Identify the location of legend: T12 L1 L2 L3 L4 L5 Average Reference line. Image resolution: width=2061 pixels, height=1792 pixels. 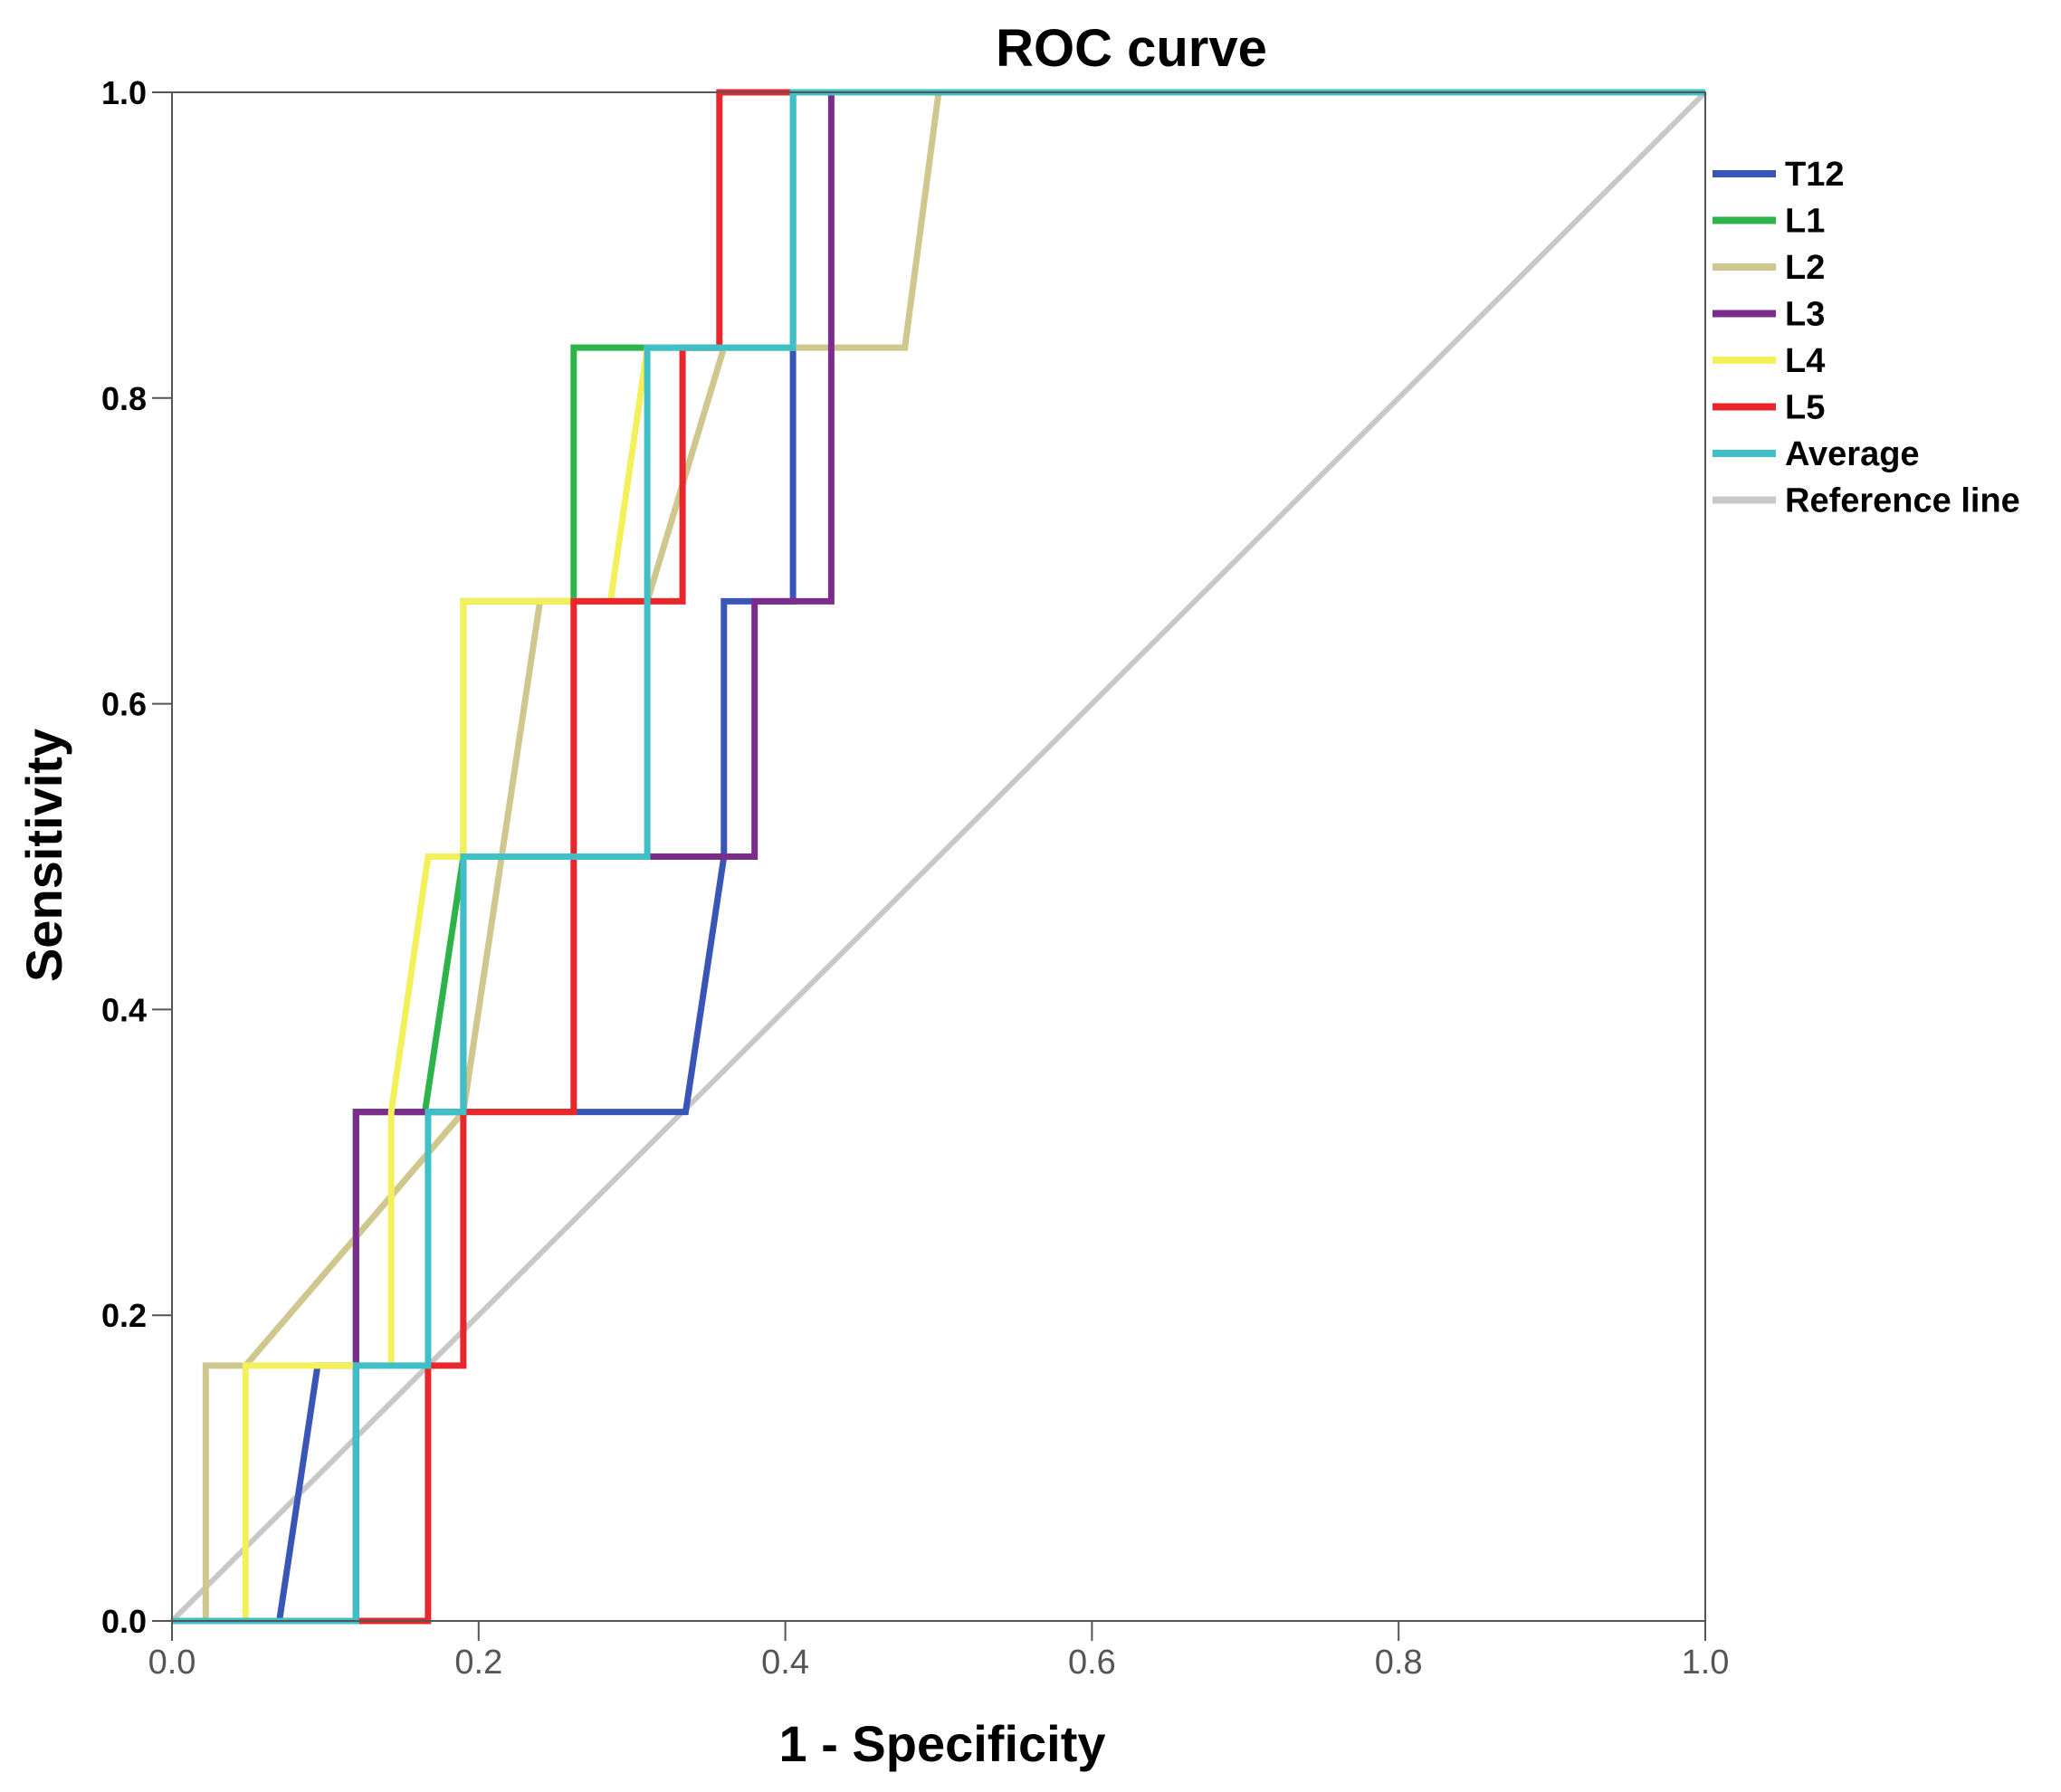
(1866, 338).